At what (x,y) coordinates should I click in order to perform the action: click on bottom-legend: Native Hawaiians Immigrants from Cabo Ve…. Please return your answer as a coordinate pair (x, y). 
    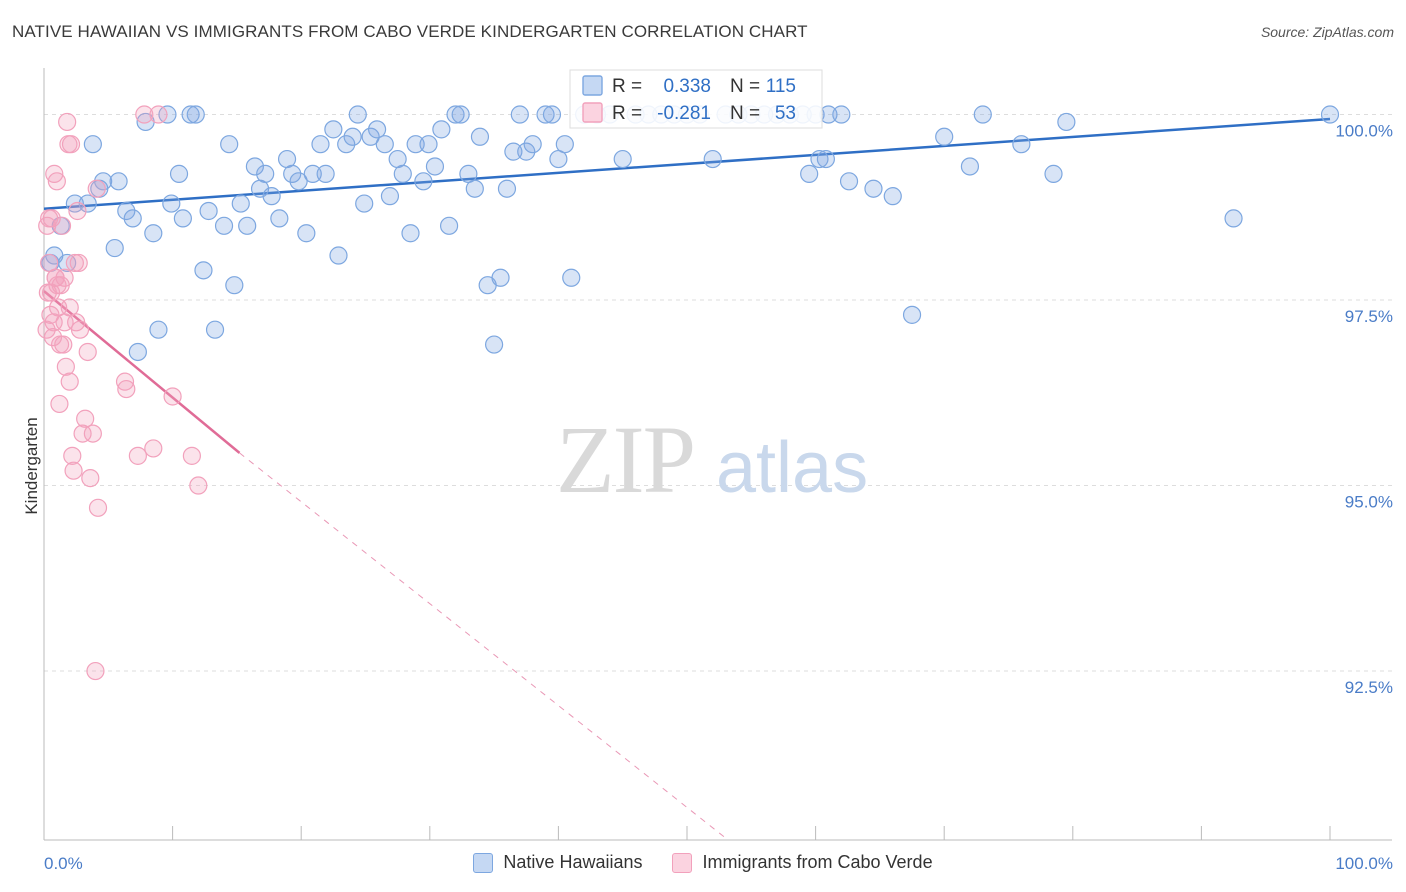
    Looking at the image, I should click on (703, 862).